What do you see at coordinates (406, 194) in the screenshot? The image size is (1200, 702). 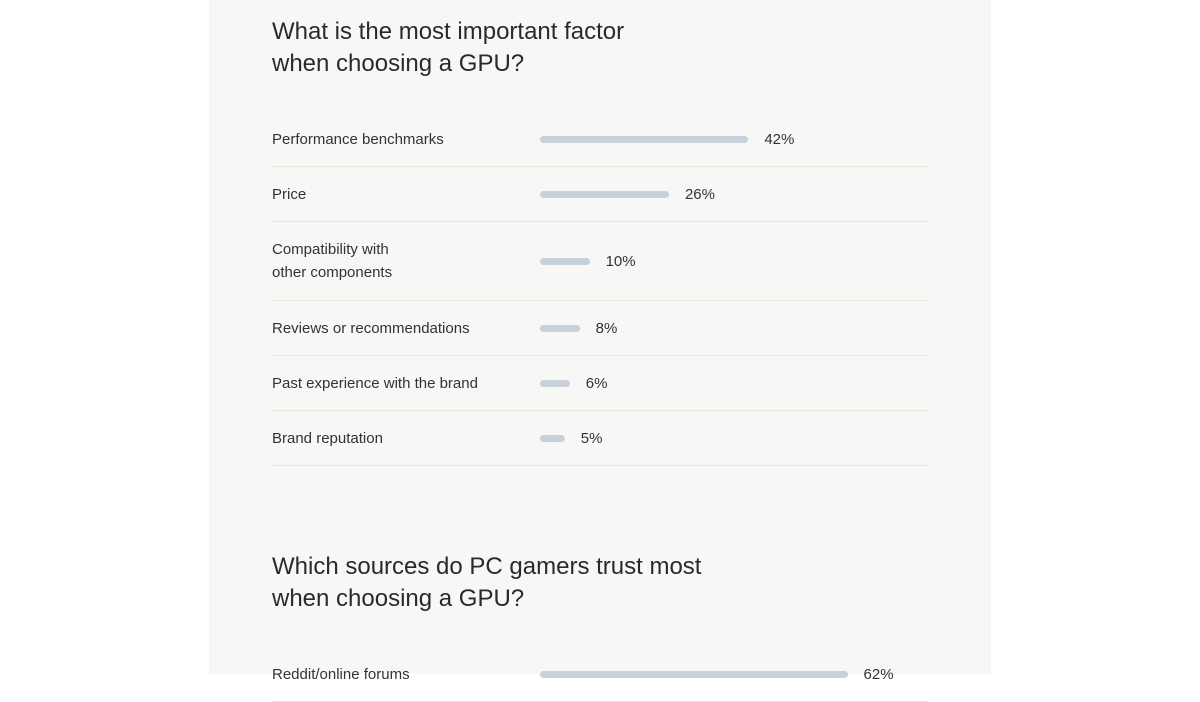 I see `category-label: Price` at bounding box center [406, 194].